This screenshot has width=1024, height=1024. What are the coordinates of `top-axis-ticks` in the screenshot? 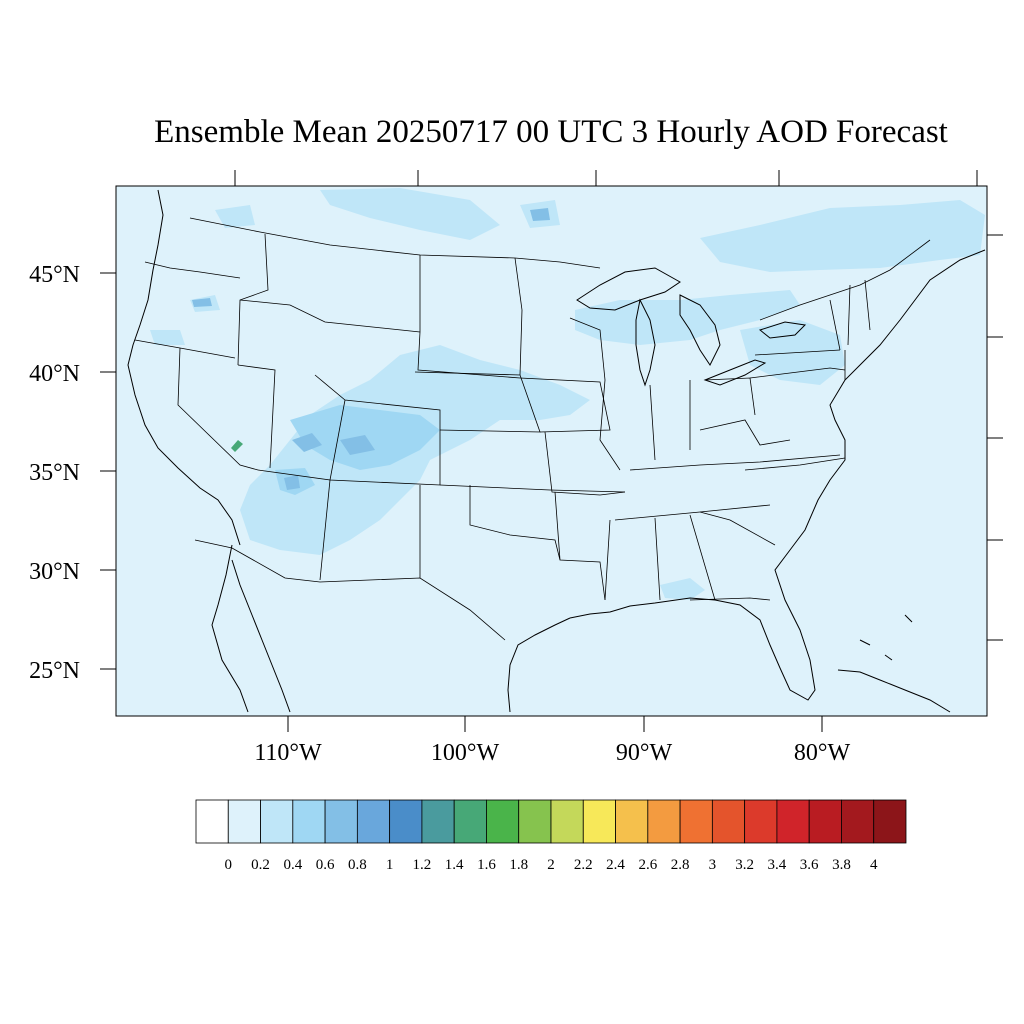 It's located at (606, 178).